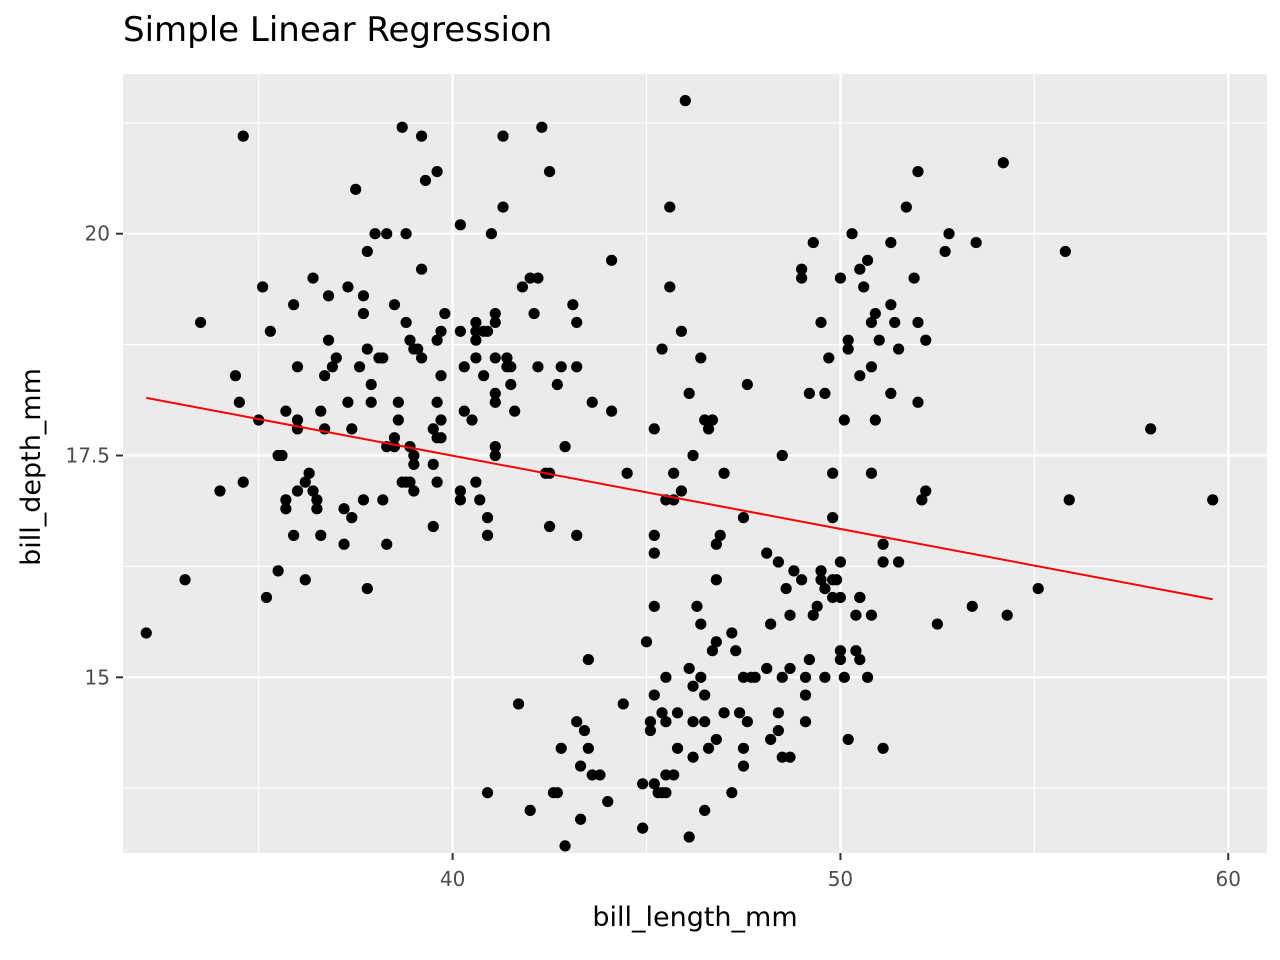 The height and width of the screenshot is (960, 1280). What do you see at coordinates (840, 879) in the screenshot?
I see `x-tick-label: 50` at bounding box center [840, 879].